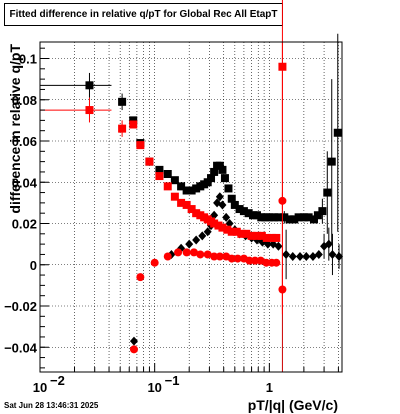 The height and width of the screenshot is (414, 400). Describe the element at coordinates (20, 306) in the screenshot. I see `y-tick-label: −0.02` at that location.